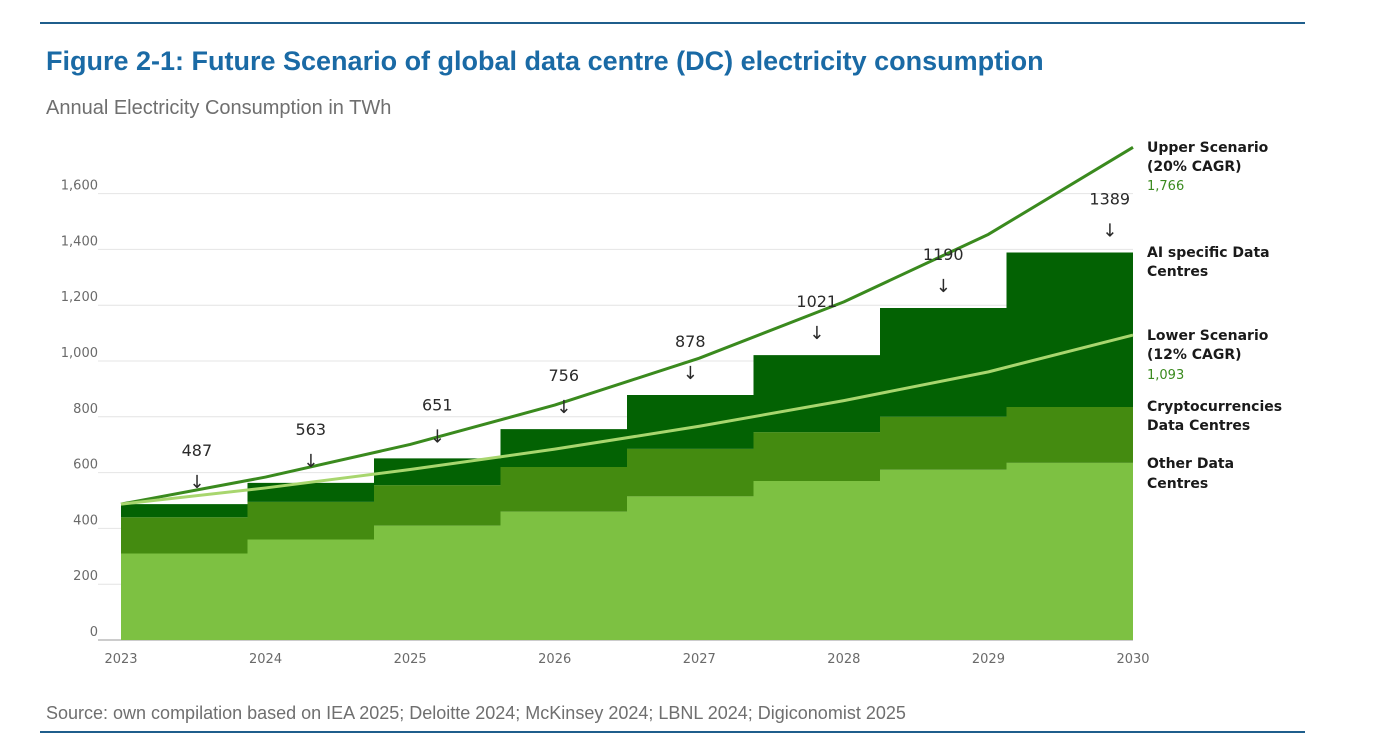  Describe the element at coordinates (1132, 659) in the screenshot. I see `x-tick-label: 2030` at that location.